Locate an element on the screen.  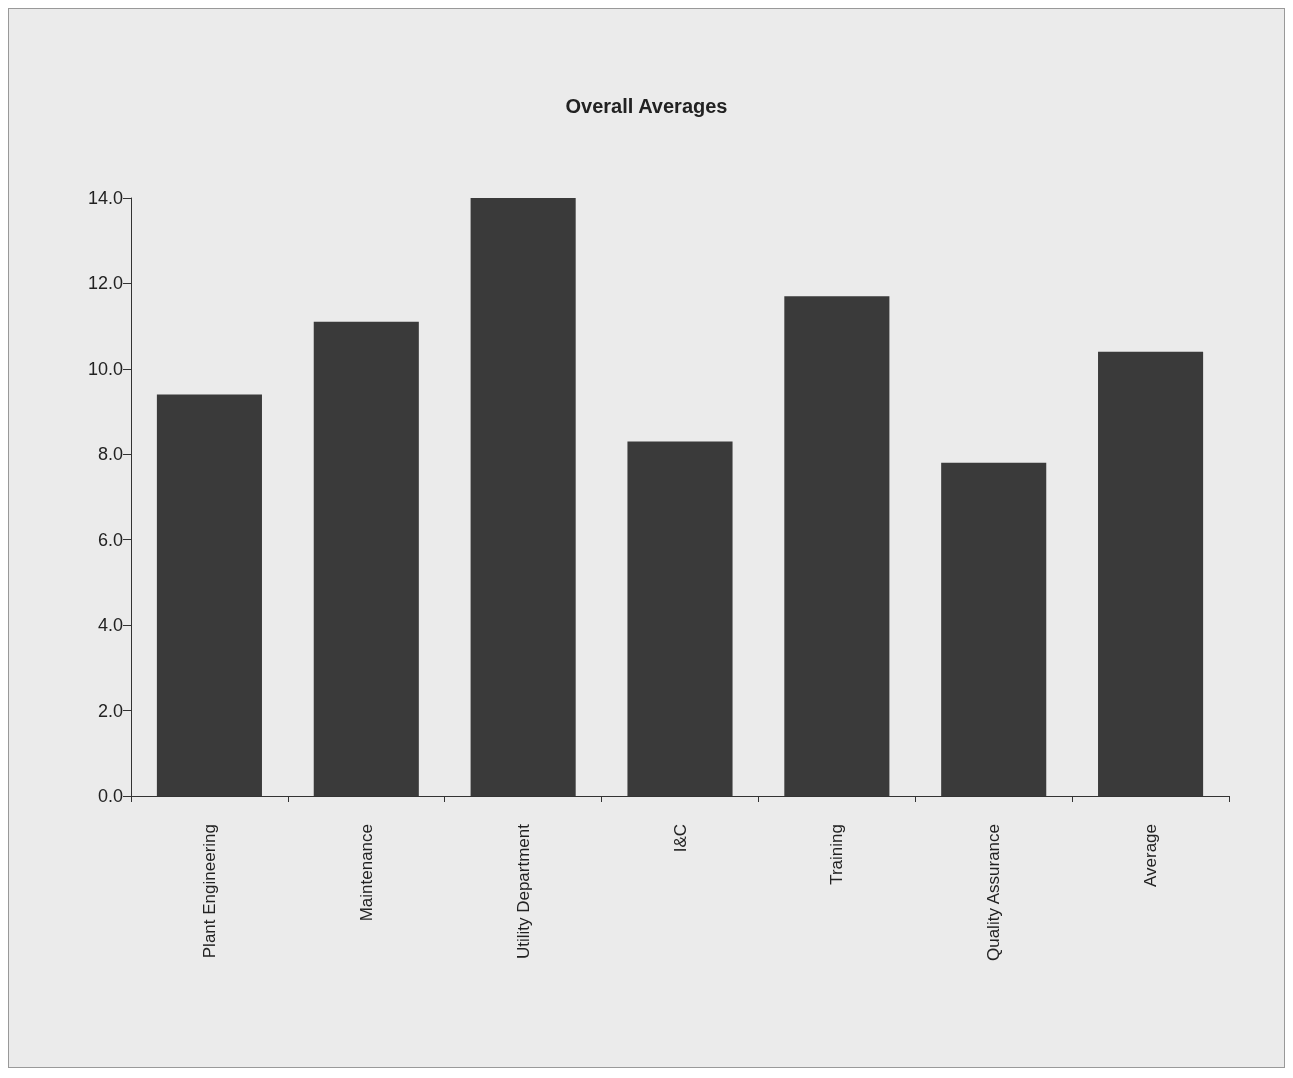
y-tick-label: 2.0 is located at coordinates (110, 710).